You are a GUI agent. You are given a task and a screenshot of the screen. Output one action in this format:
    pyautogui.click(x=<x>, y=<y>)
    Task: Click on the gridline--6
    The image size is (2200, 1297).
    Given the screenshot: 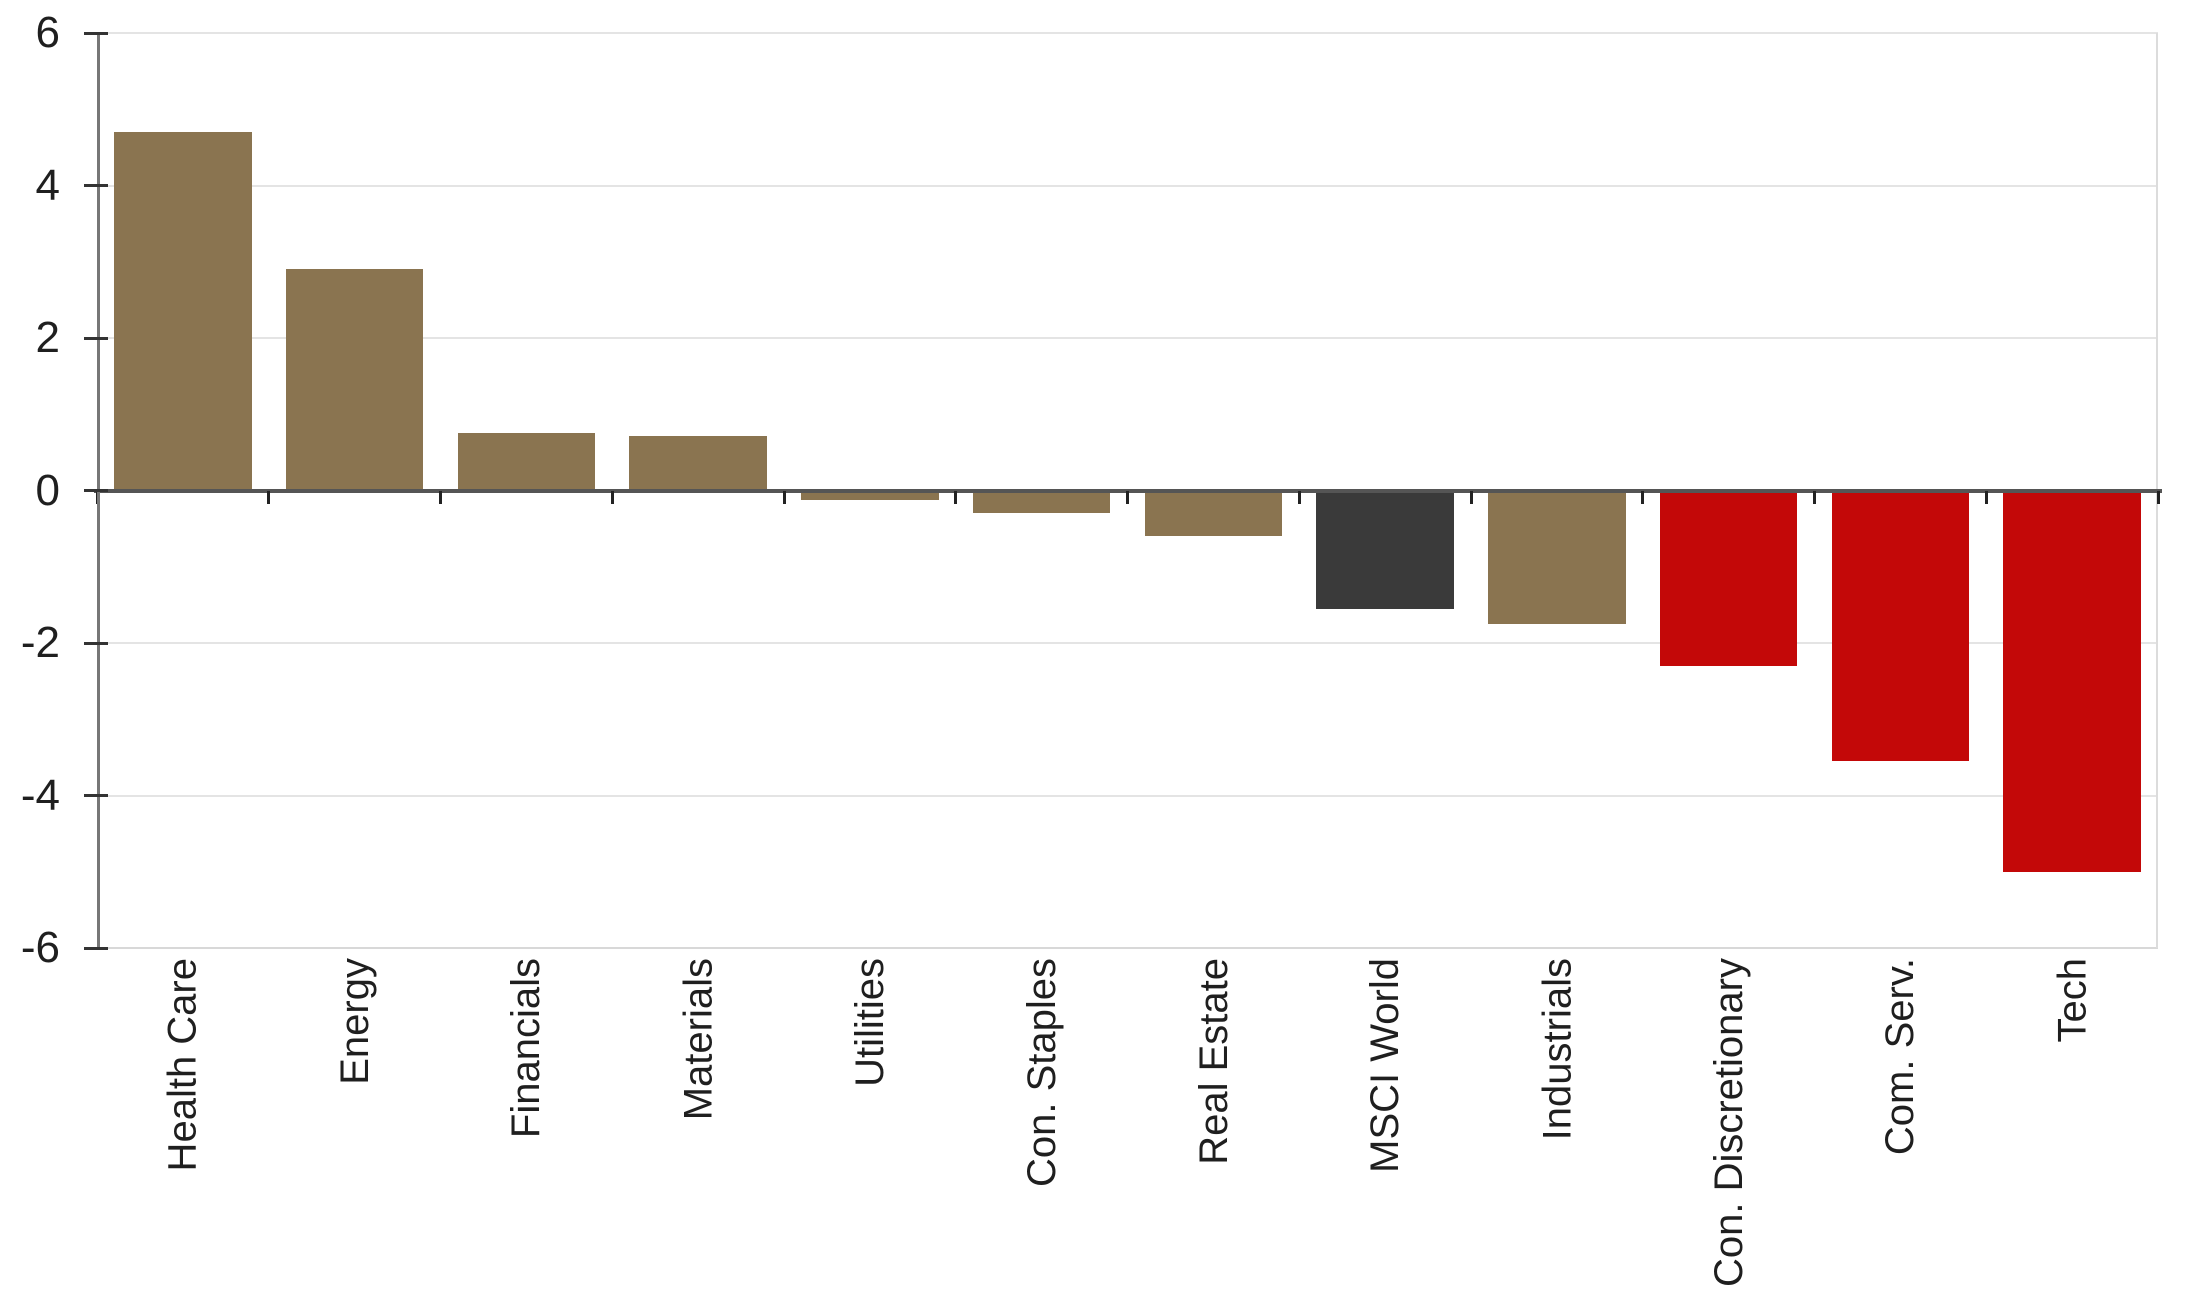 What is the action you would take?
    pyautogui.click(x=1127, y=948)
    